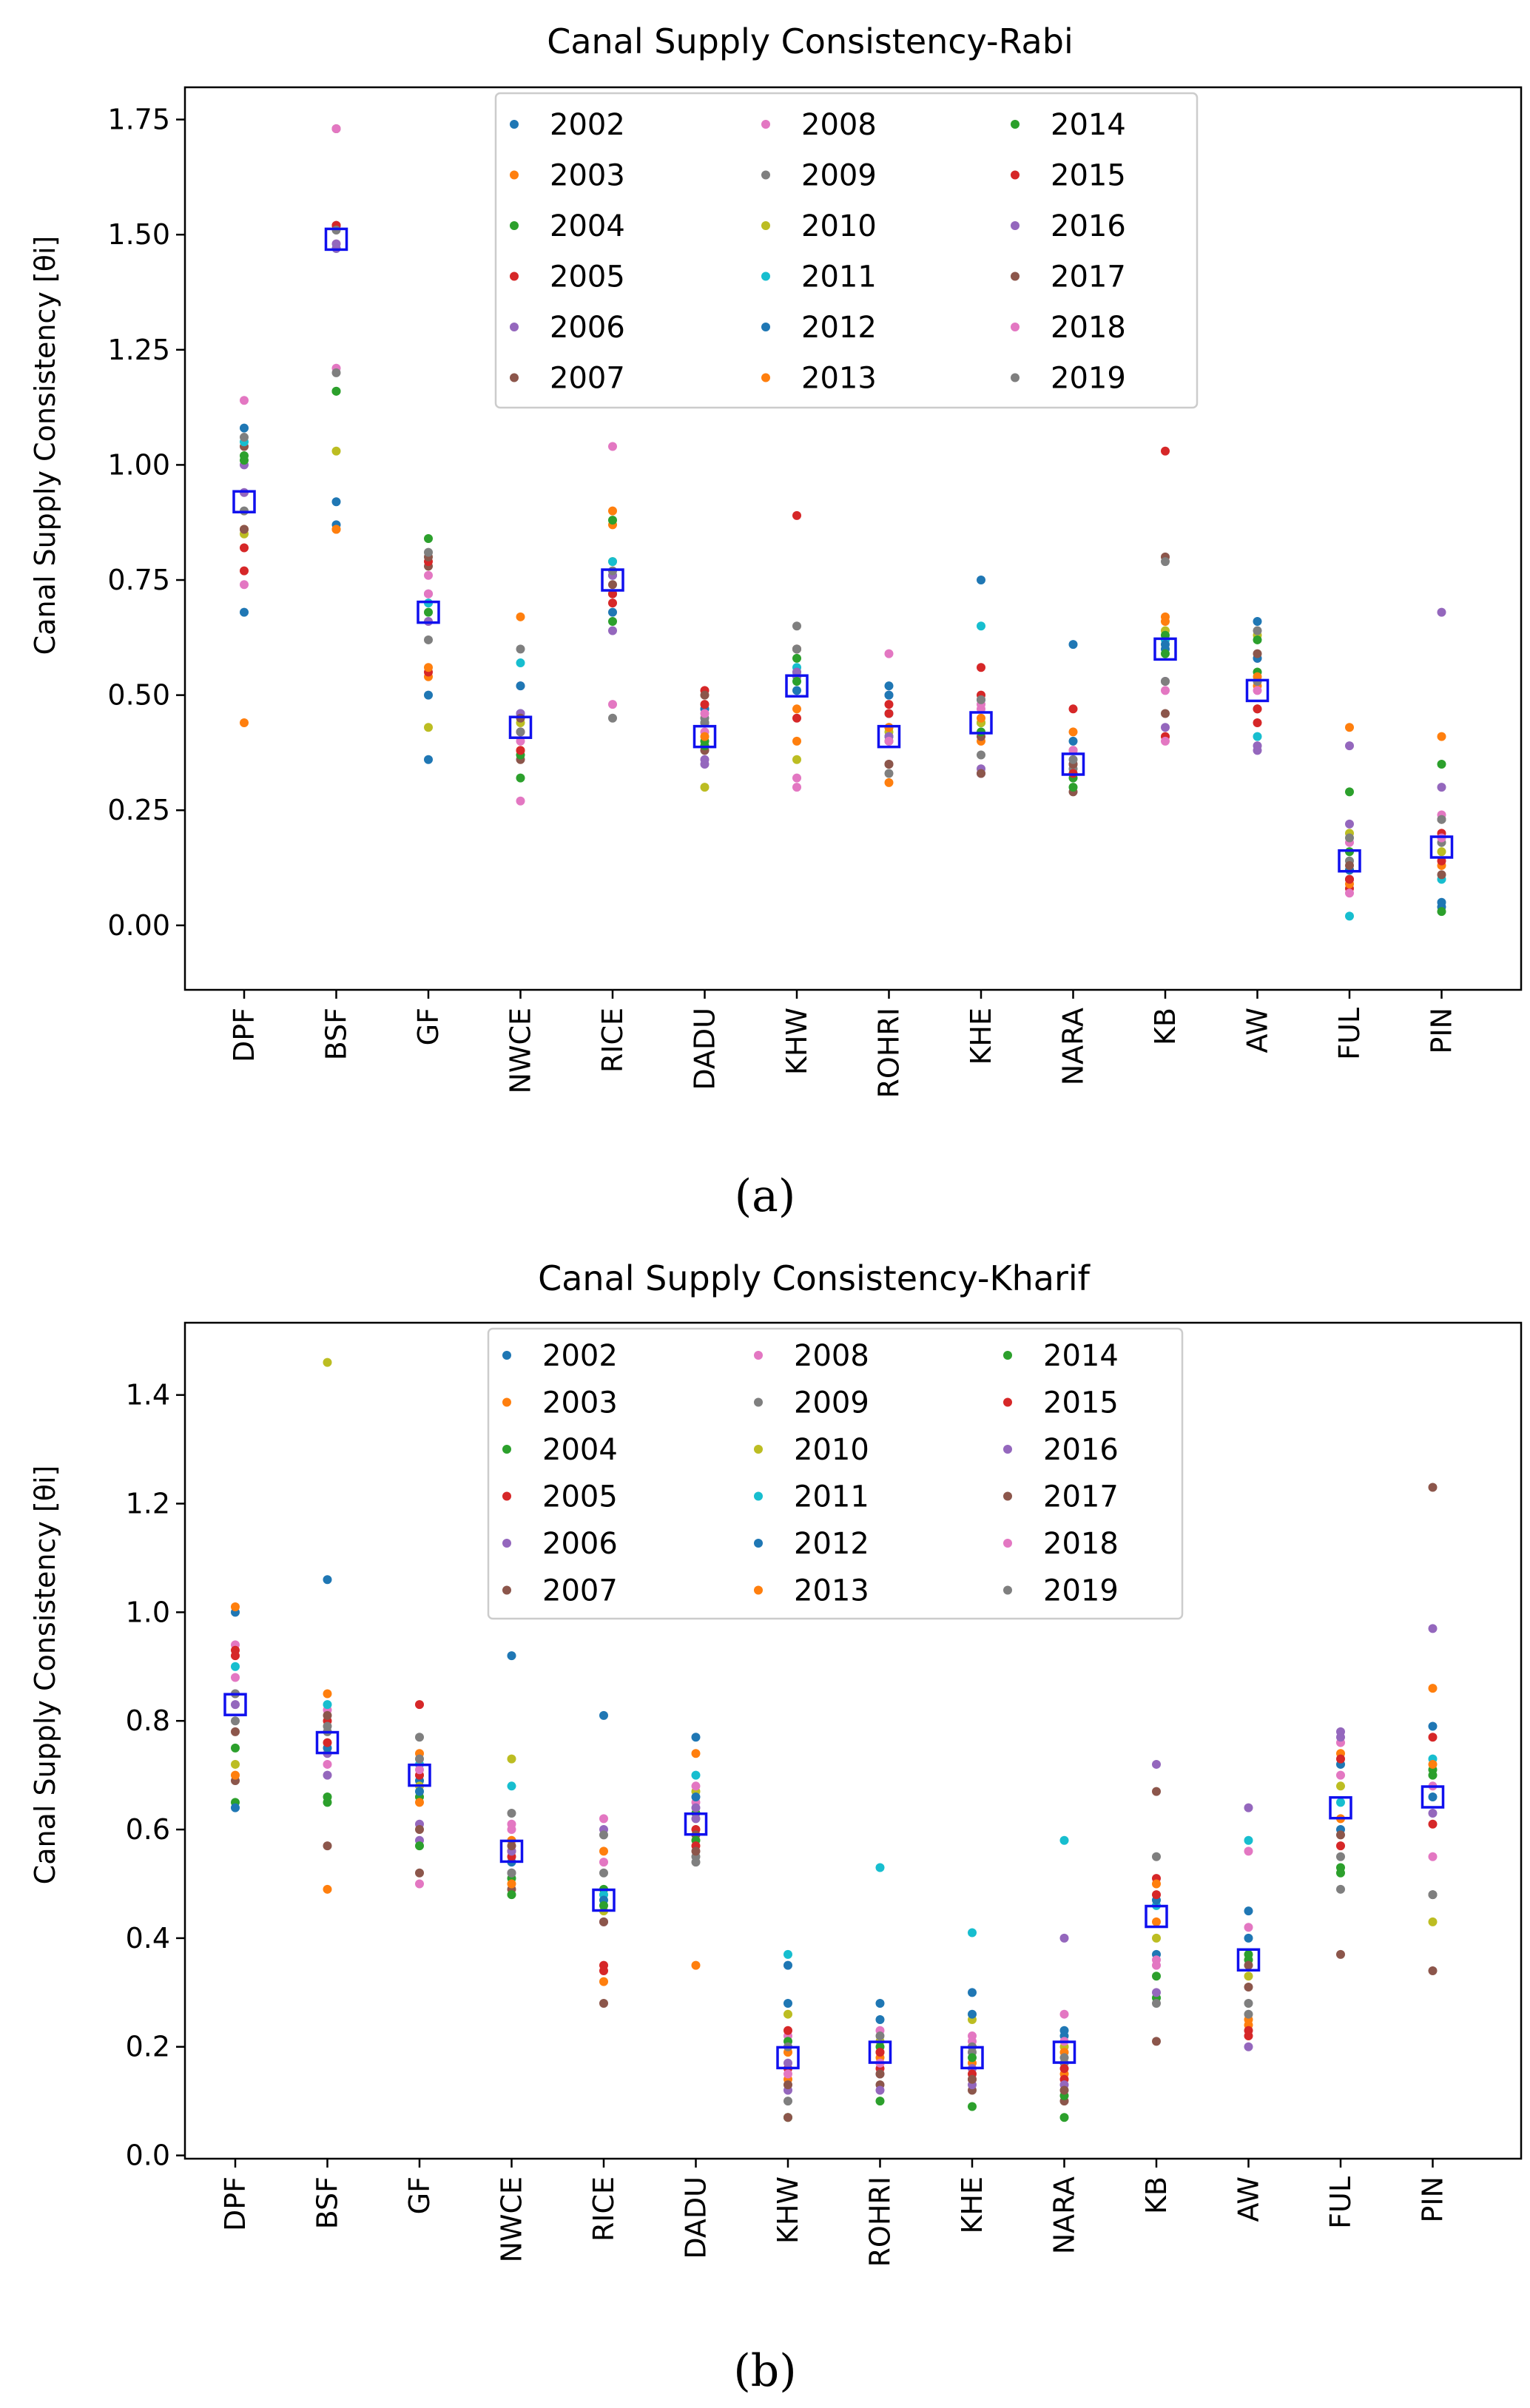 This screenshot has height=2408, width=1530. Describe the element at coordinates (138, 234) in the screenshot. I see `y-tick-label: 1.50` at that location.